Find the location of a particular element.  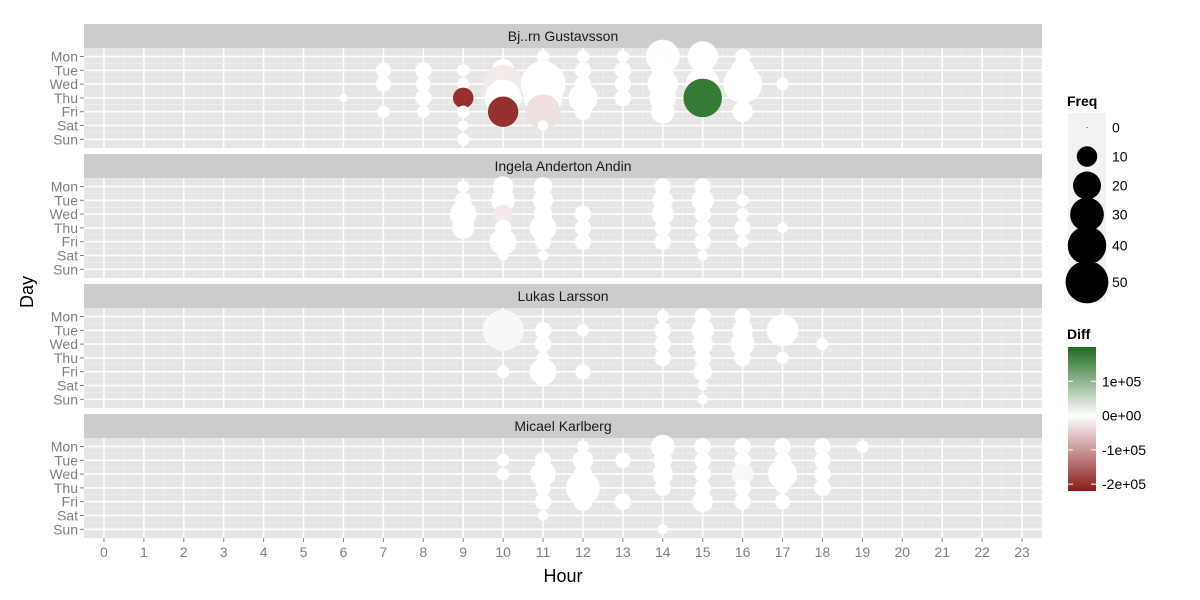

size-legend-title: Freq is located at coordinates (1082, 101).